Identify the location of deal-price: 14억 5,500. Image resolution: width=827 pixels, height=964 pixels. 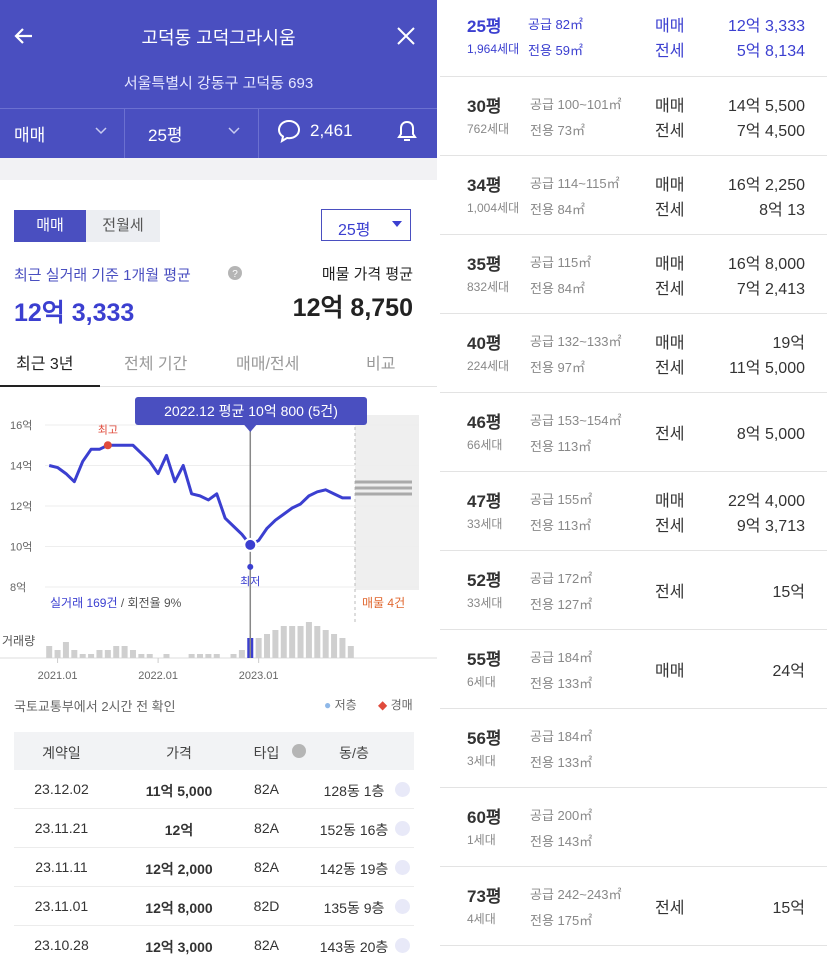
(766, 106).